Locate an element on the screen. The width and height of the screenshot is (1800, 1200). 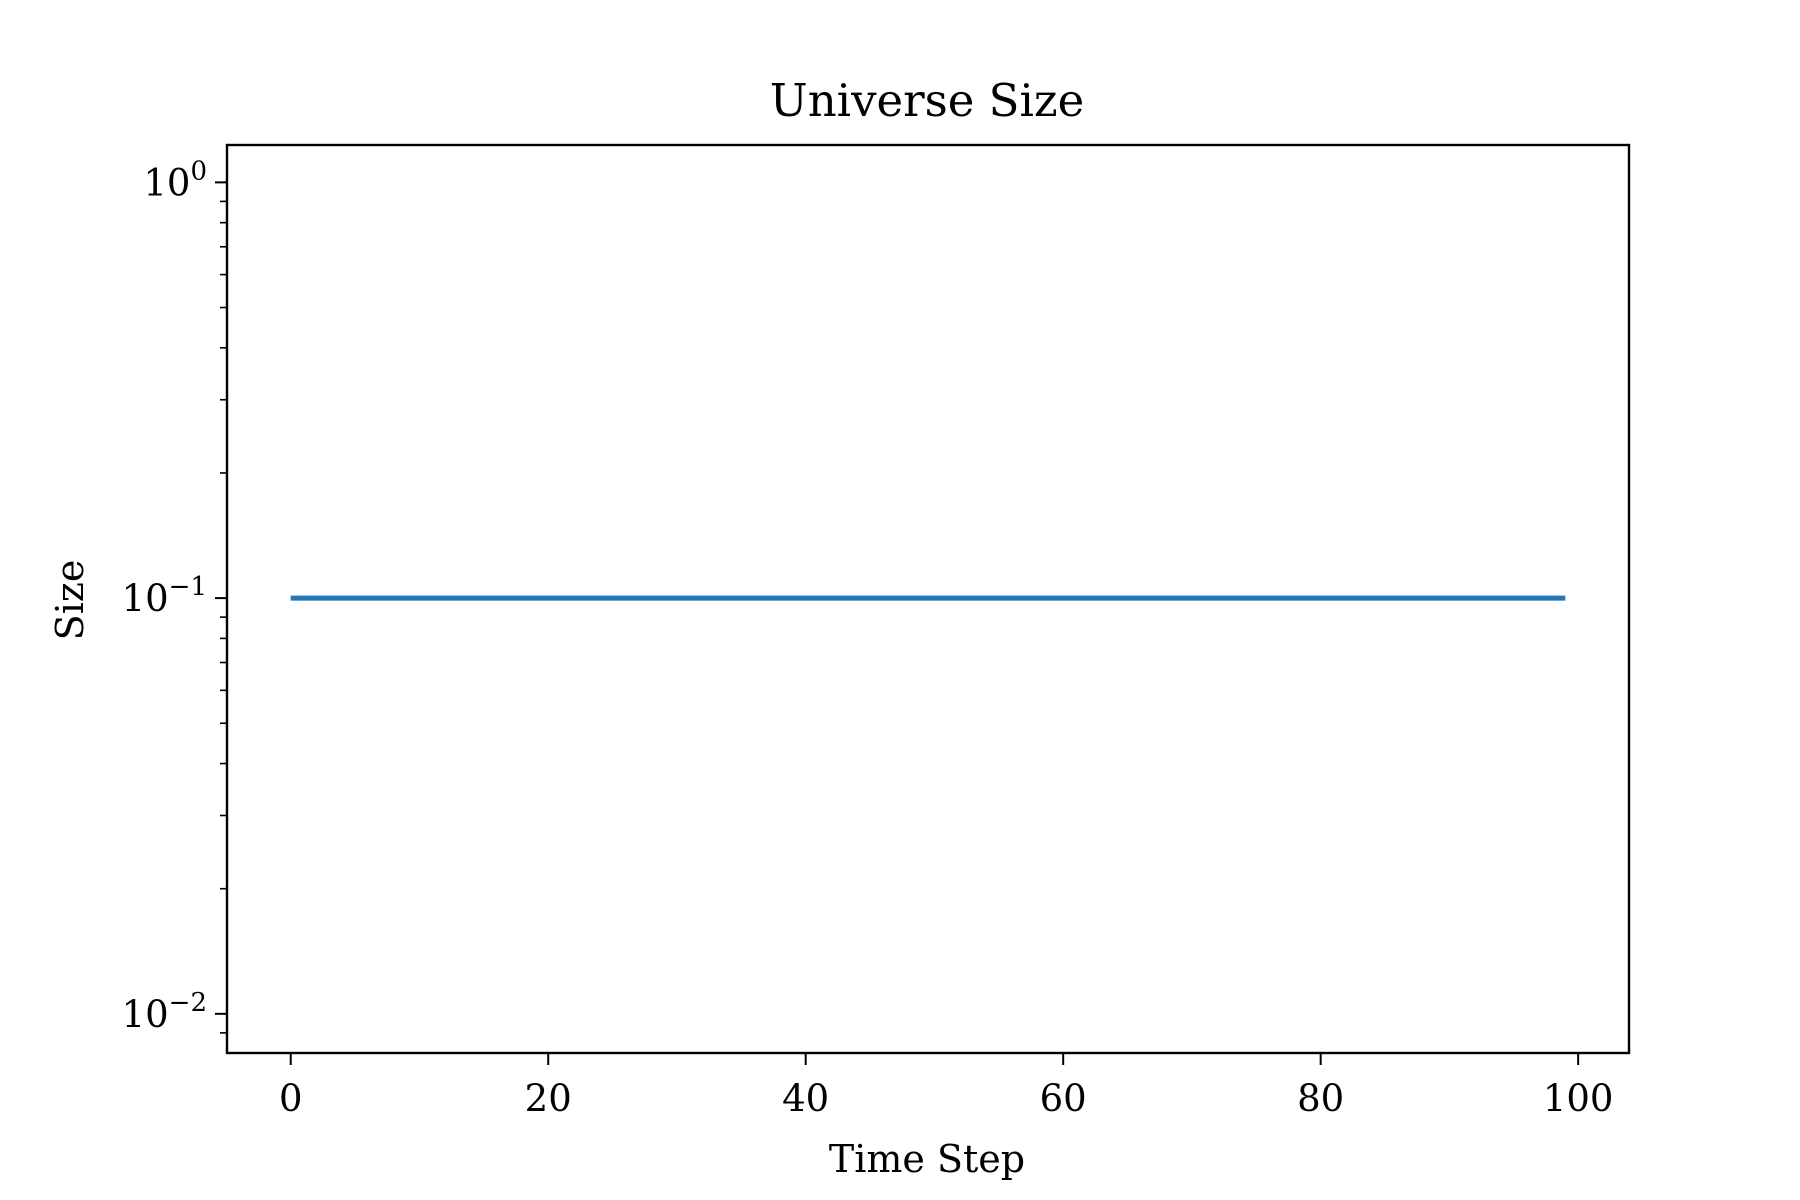
x-axis: 0 20 40 60 80 100 is located at coordinates (946, 1086).